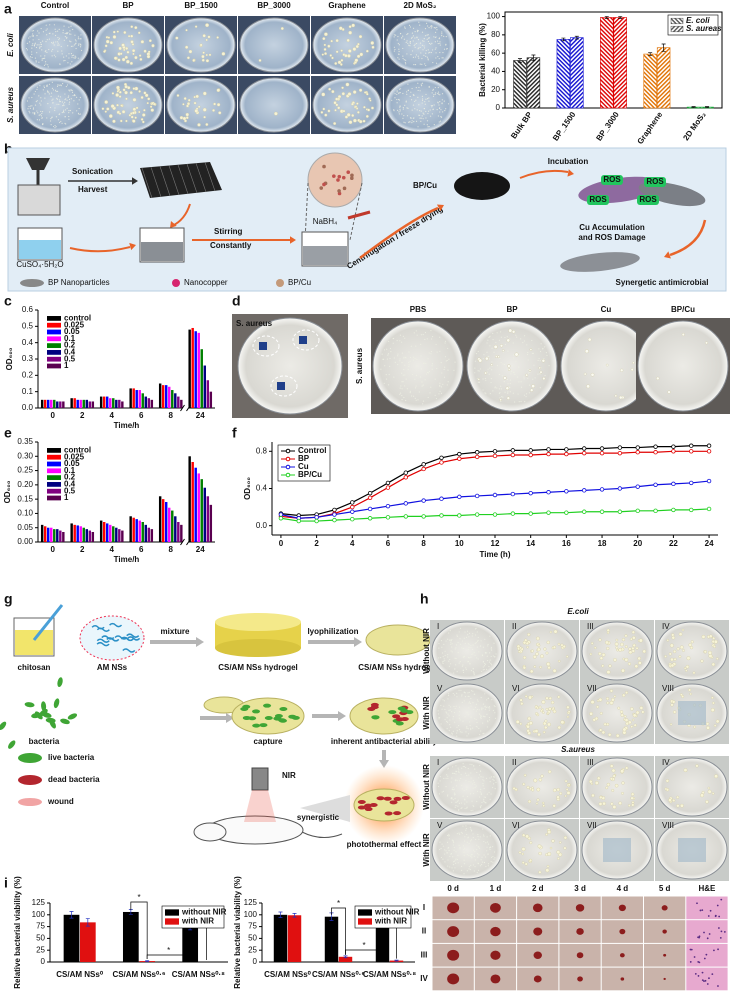 This screenshot has height=991, width=730. I want to click on legend-swatch, so click(288, 475).